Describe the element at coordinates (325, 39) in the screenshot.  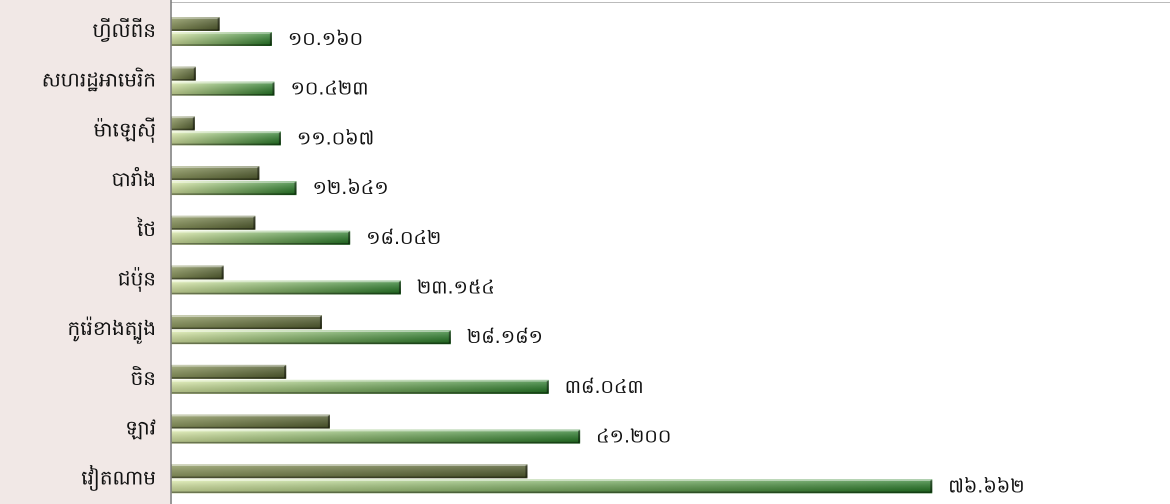
I see `data-label-0: ១០.១៦០` at that location.